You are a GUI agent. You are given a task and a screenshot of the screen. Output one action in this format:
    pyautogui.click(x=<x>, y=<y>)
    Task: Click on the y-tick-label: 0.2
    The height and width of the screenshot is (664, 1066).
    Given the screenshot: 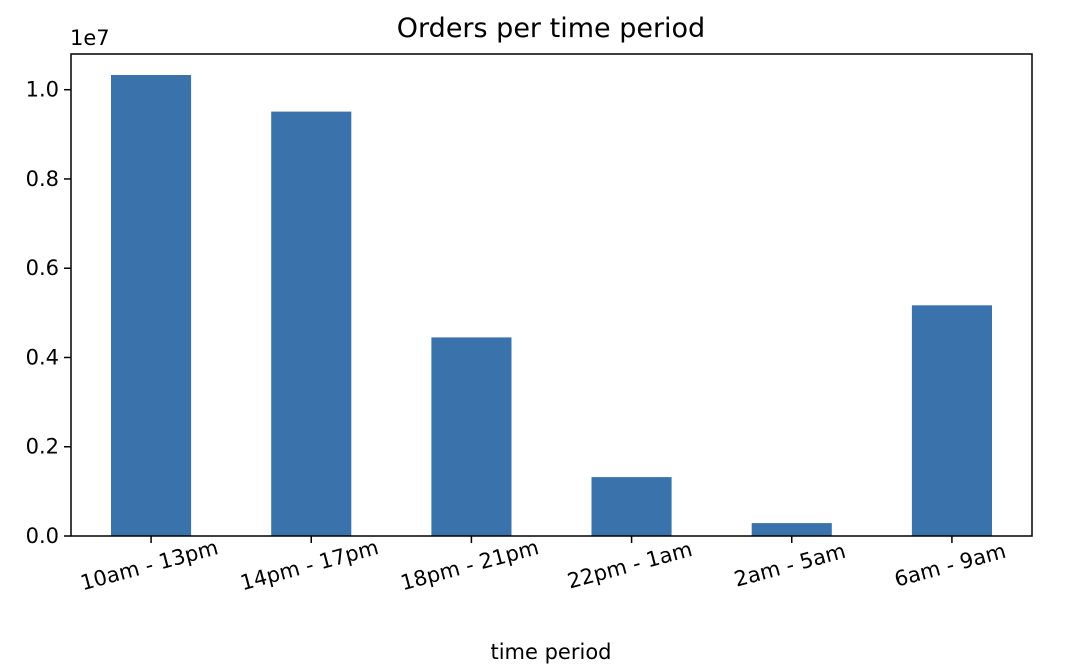 What is the action you would take?
    pyautogui.click(x=42, y=447)
    